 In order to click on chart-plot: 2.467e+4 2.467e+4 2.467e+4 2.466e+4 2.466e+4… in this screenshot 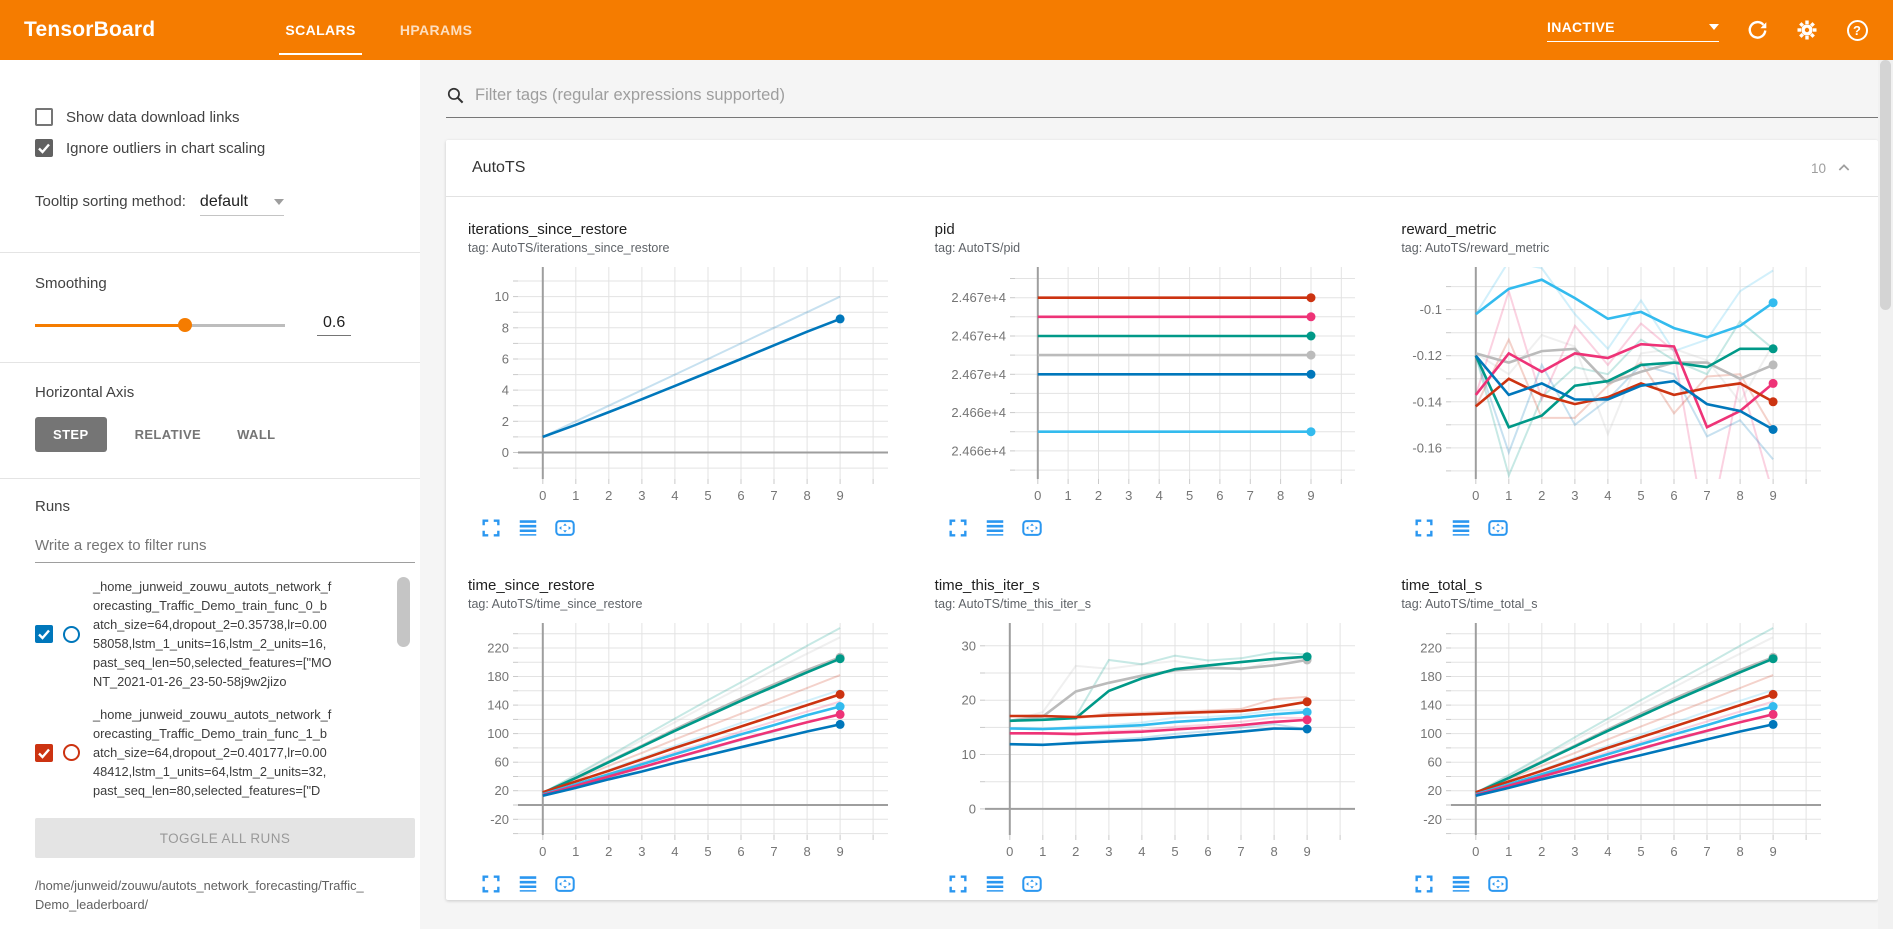, I will do `click(1150, 387)`.